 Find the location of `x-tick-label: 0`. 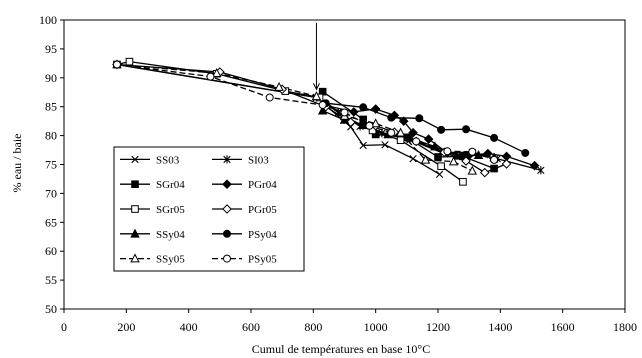

x-tick-label: 0 is located at coordinates (64, 327).